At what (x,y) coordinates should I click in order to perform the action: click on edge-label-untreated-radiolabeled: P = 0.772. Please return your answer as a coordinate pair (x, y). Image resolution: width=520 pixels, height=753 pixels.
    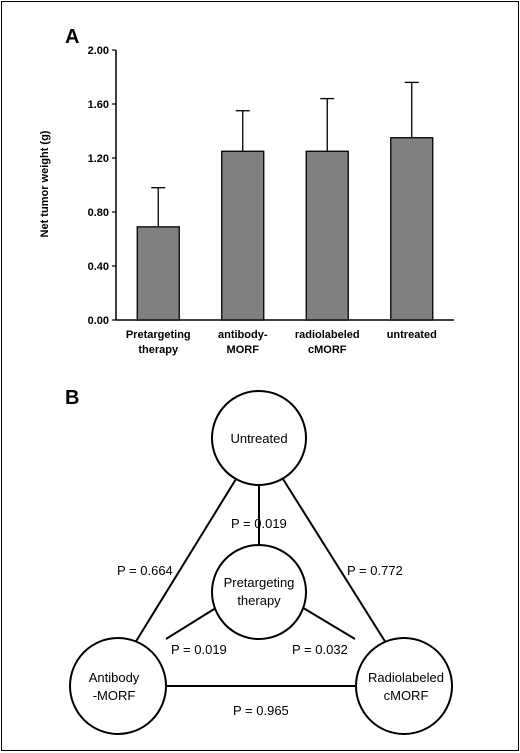
    Looking at the image, I should click on (375, 570).